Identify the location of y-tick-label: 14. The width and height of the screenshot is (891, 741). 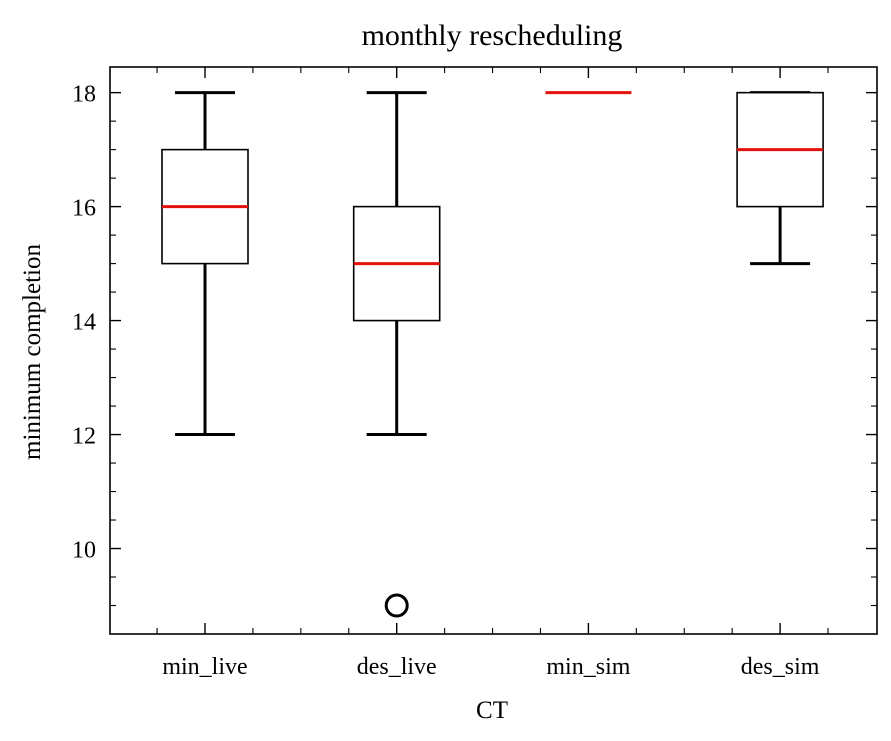
(84, 323).